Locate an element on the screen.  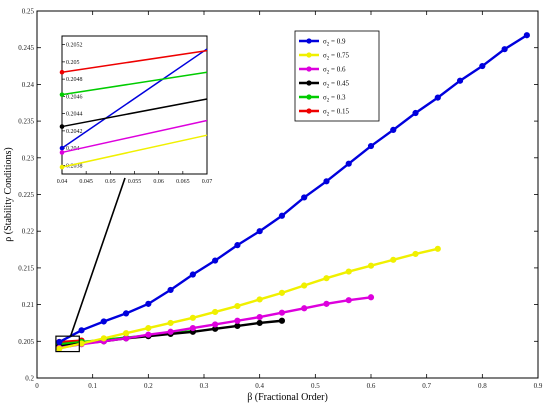
inset-y-tick-label: 0.2052 is located at coordinates (74, 46).